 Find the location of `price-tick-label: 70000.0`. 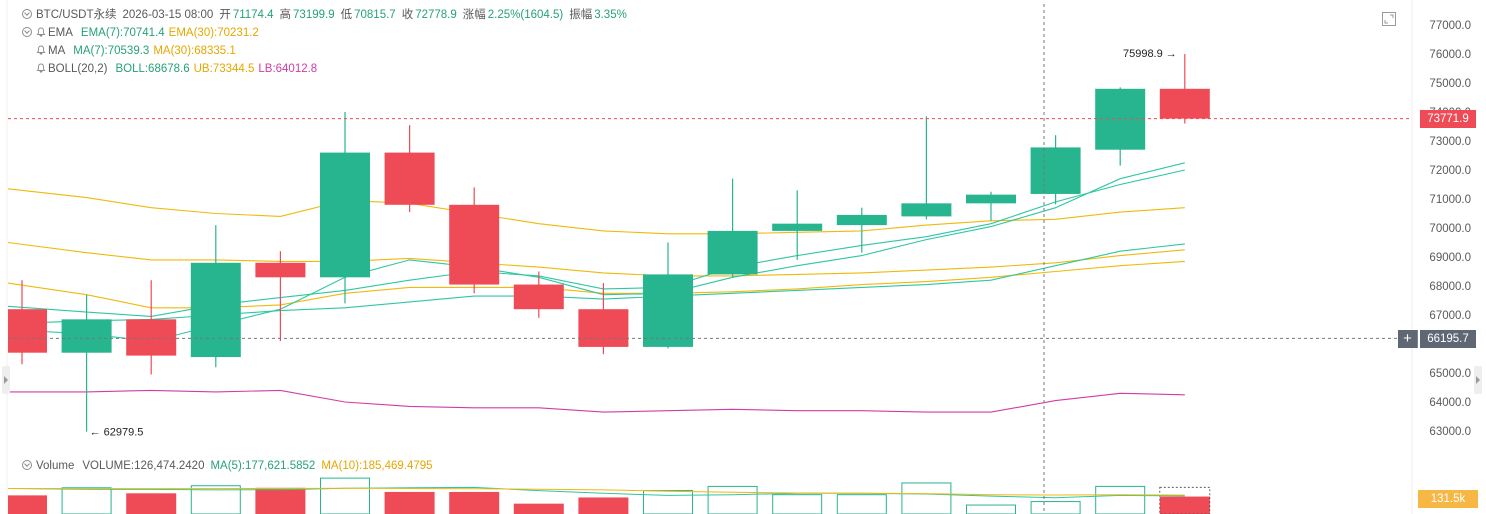

price-tick-label: 70000.0 is located at coordinates (1450, 229).